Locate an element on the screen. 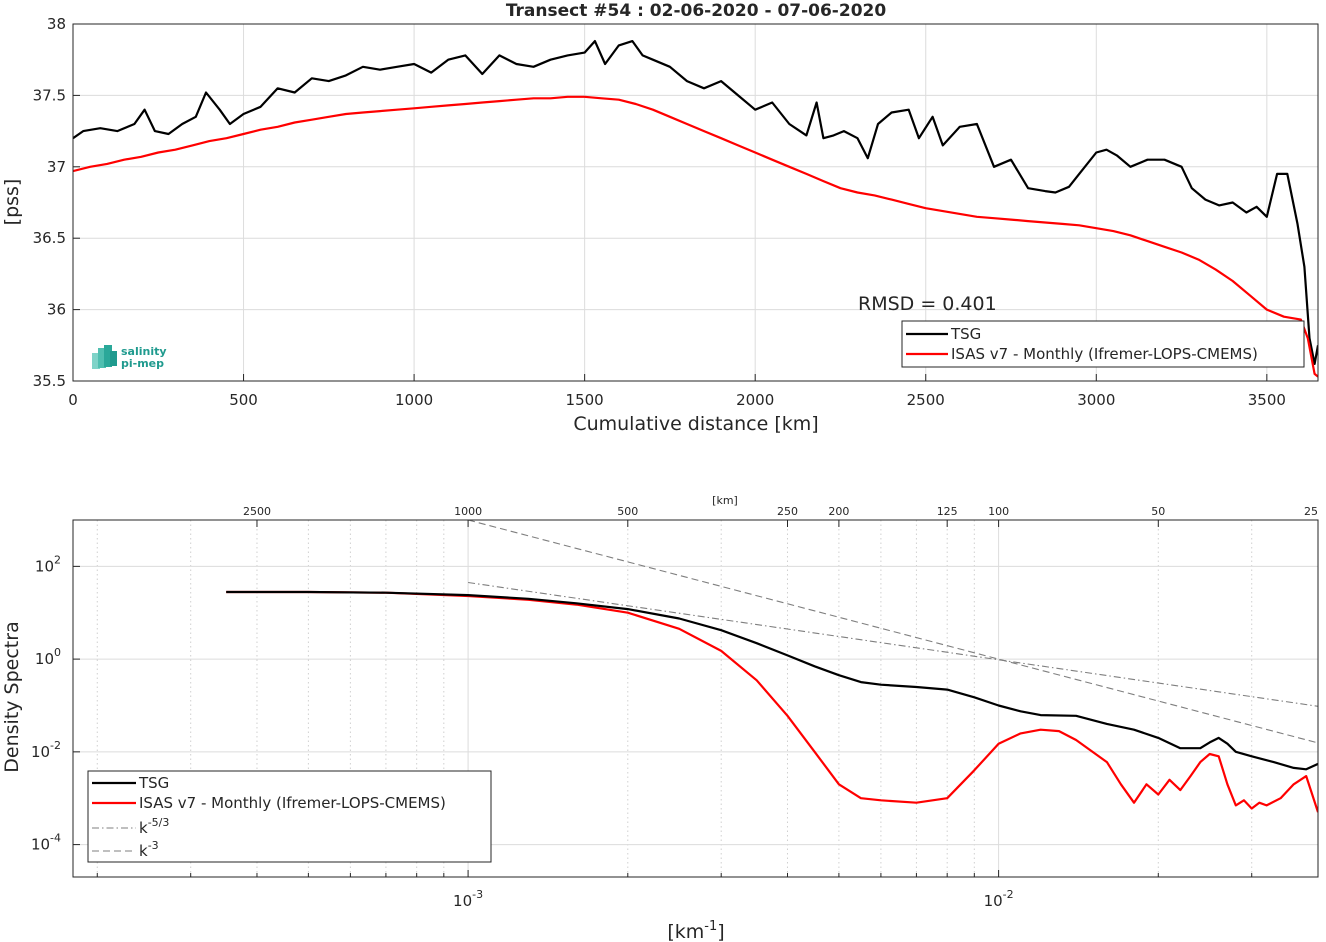  top-x-axis-label: Cumulative distance [km] is located at coordinates (695, 424).